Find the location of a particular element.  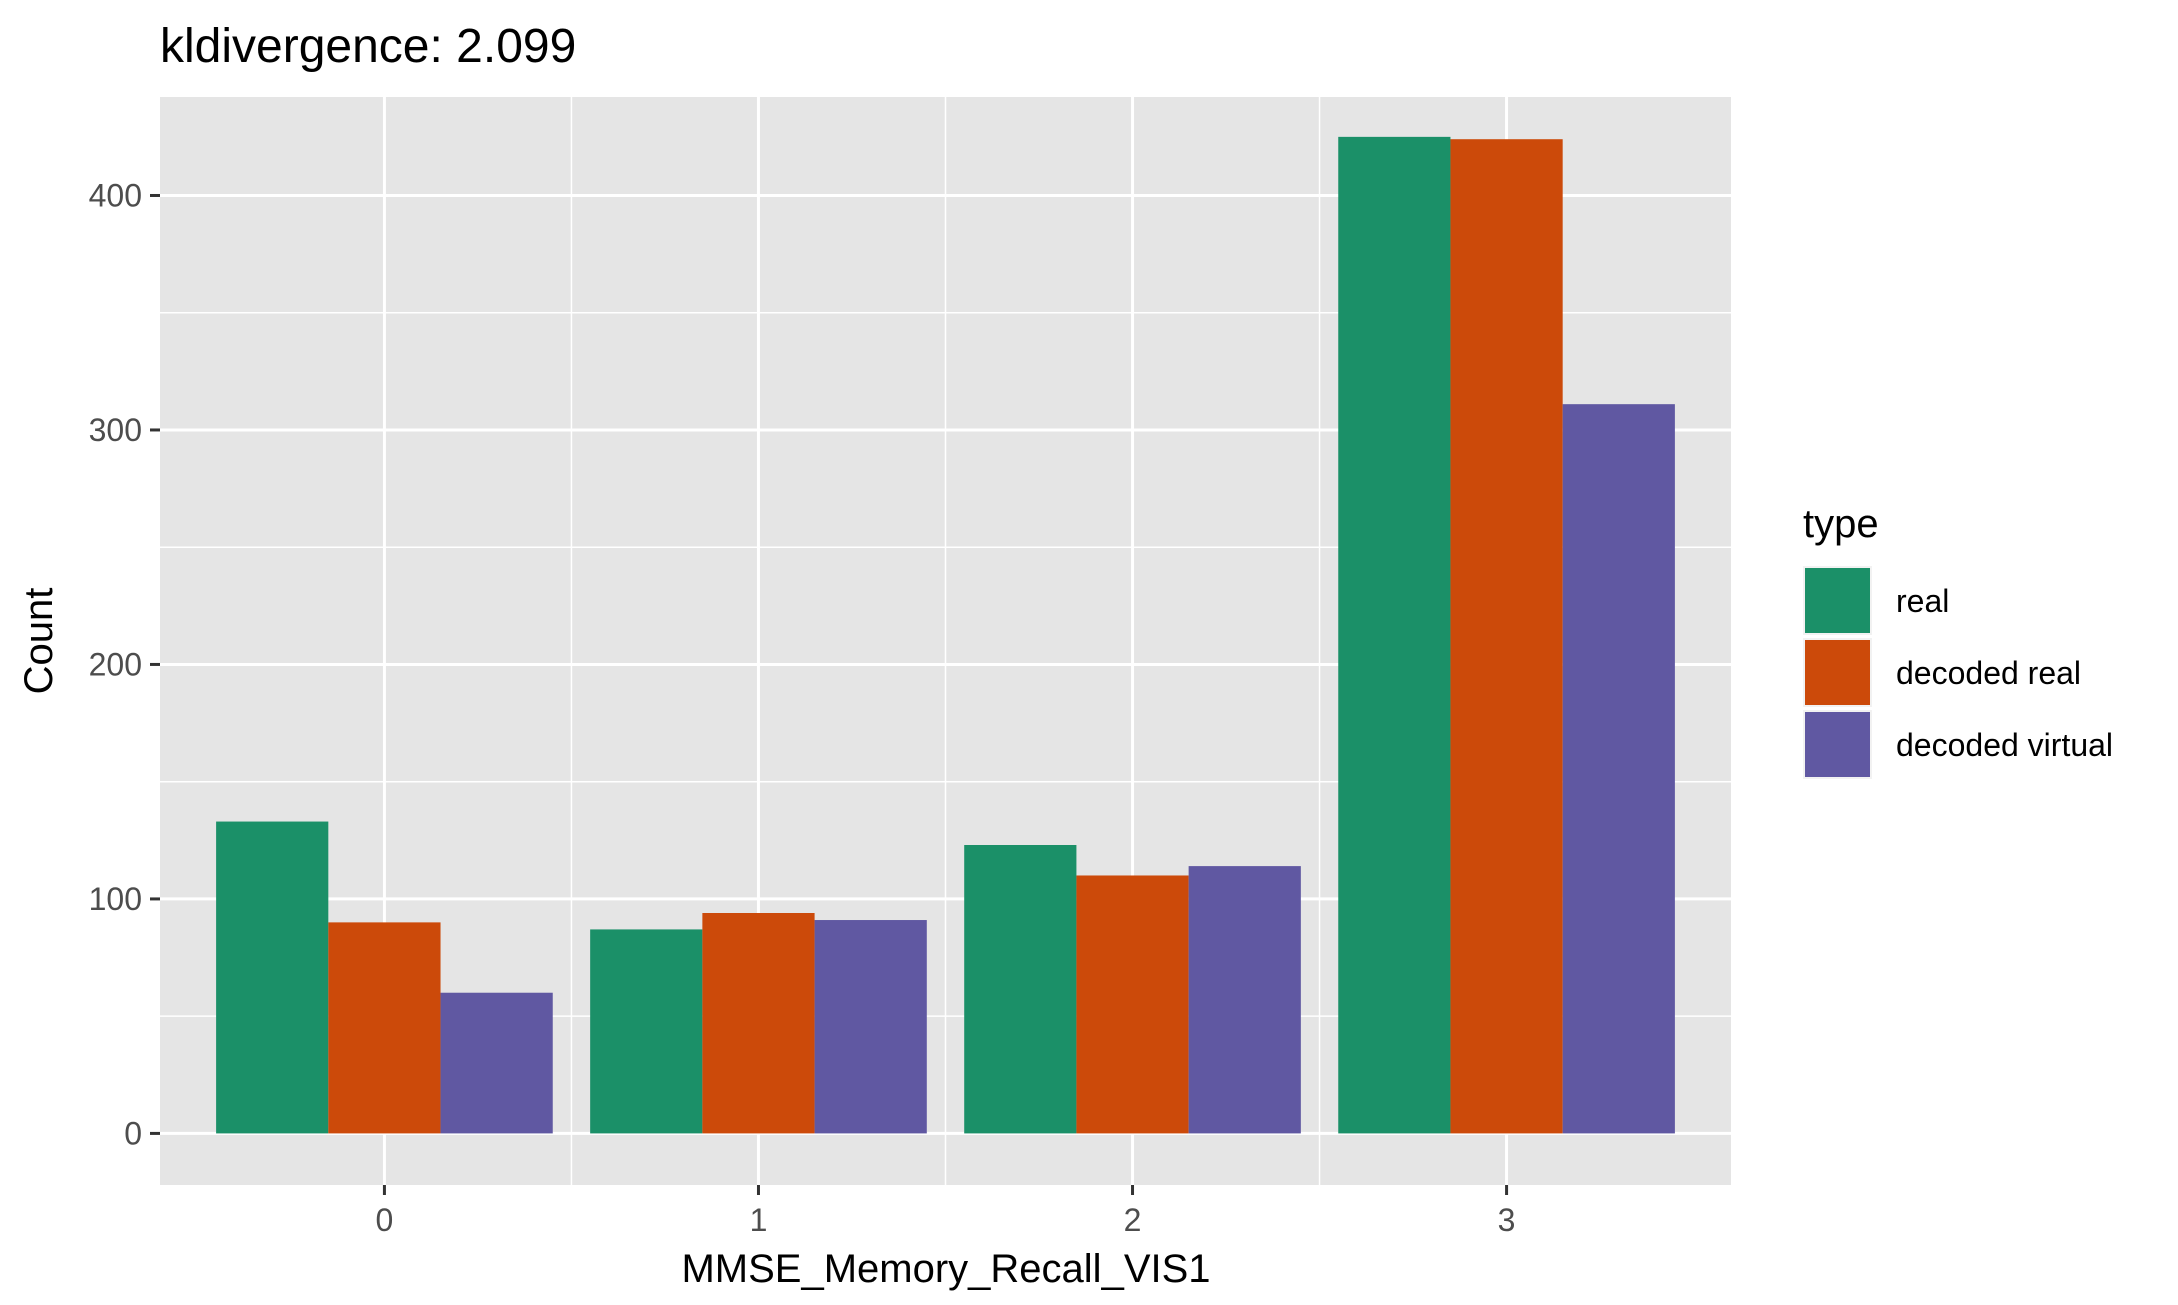

x-axis-title: MMSE_Memory_Recall_VIS1 is located at coordinates (945, 1269).